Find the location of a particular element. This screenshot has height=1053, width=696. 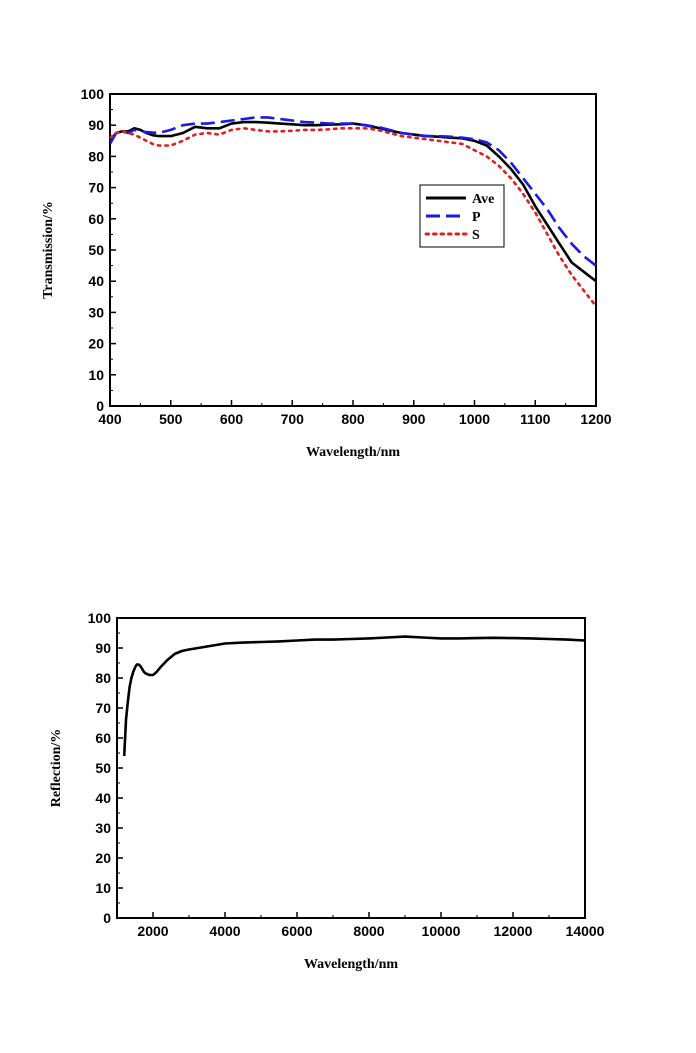

series-line-ave is located at coordinates (353, 201).